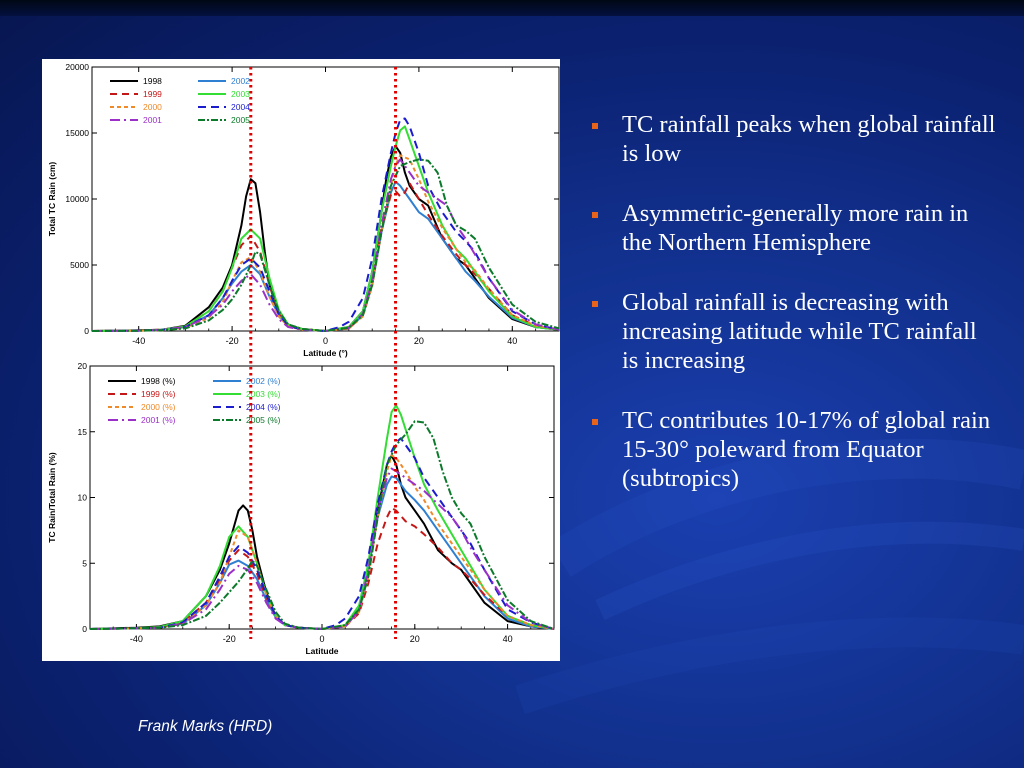 This screenshot has height=768, width=1024. Describe the element at coordinates (158, 420) in the screenshot. I see `bottom-legend-label: 2001 (%)` at that location.